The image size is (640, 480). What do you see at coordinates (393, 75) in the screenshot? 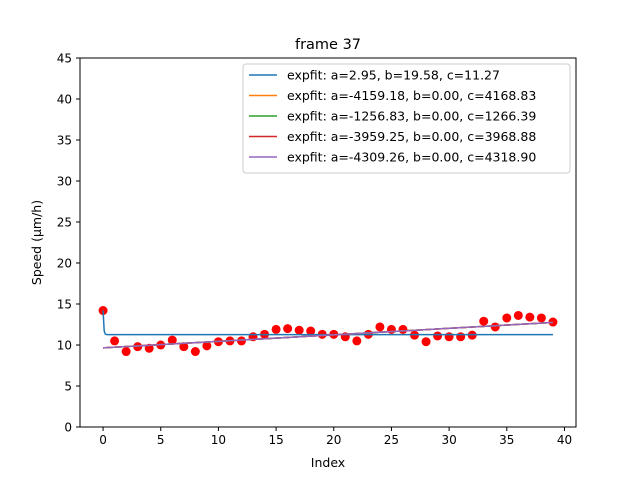
I see `legend-label: expfit: a=2.95, b=19.58, c=11.27` at bounding box center [393, 75].